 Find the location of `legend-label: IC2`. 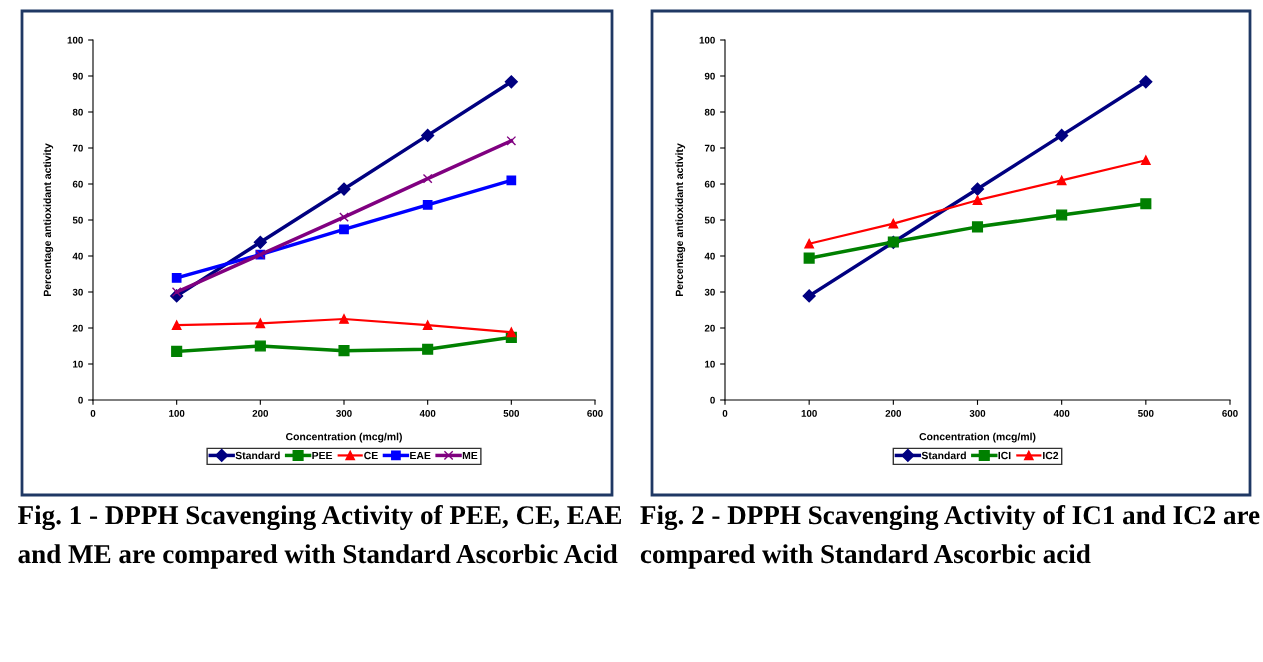

legend-label: IC2 is located at coordinates (1051, 455).